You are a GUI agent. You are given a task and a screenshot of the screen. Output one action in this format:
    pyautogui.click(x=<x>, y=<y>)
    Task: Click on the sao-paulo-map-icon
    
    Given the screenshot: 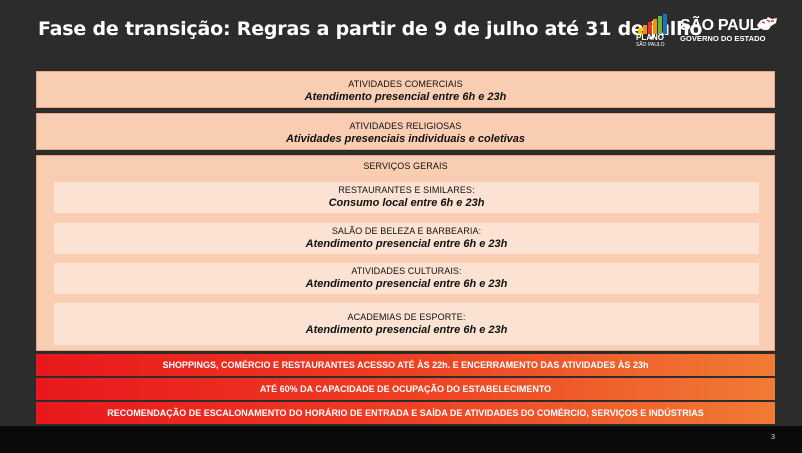 What is the action you would take?
    pyautogui.click(x=767, y=23)
    